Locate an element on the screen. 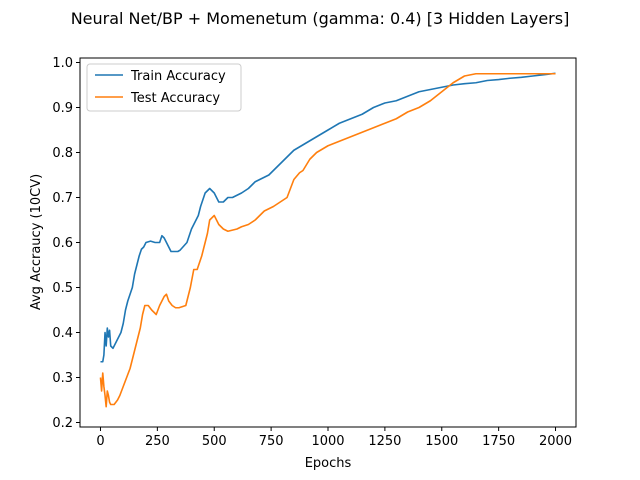 Image resolution: width=640 pixels, height=480 pixels. x-tick-label: 1000 is located at coordinates (327, 441).